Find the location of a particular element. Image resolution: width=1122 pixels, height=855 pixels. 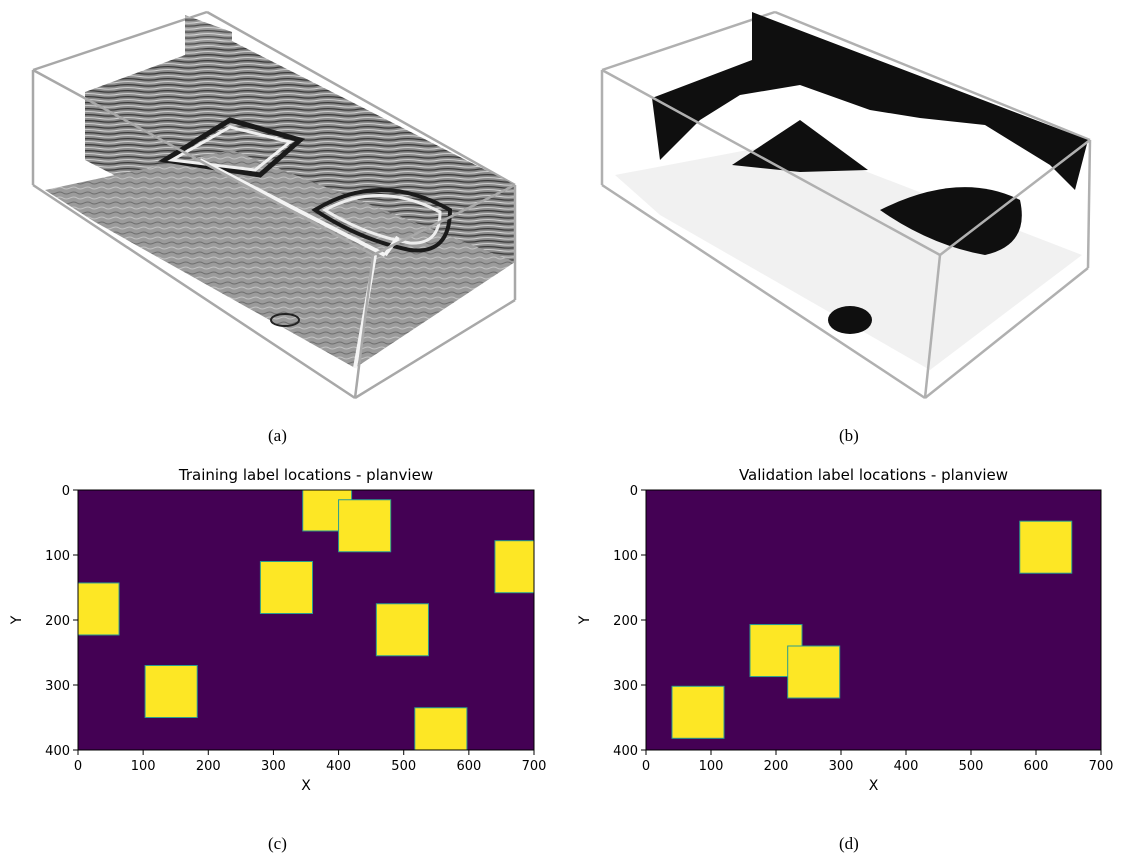

caption-b: (b) is located at coordinates (849, 435).